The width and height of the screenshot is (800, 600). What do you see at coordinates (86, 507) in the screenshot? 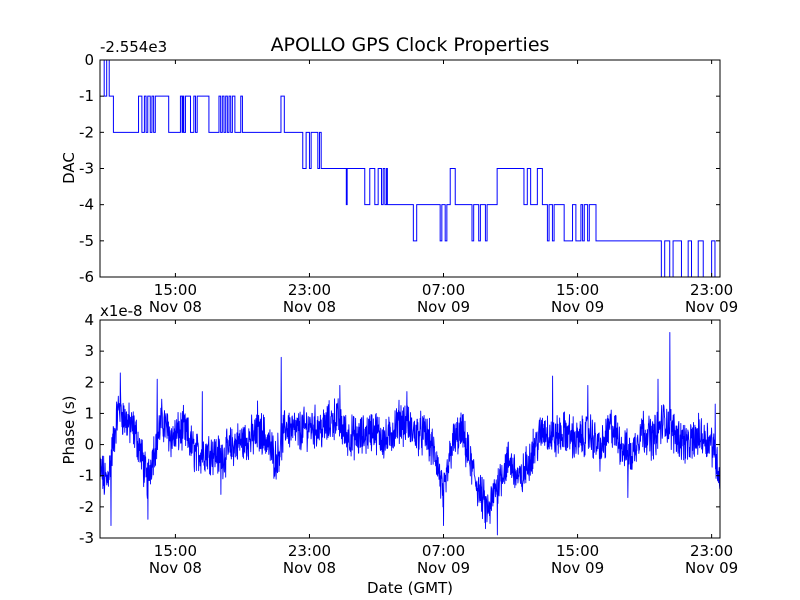
I see `phase-ytick-label: -2` at bounding box center [86, 507].